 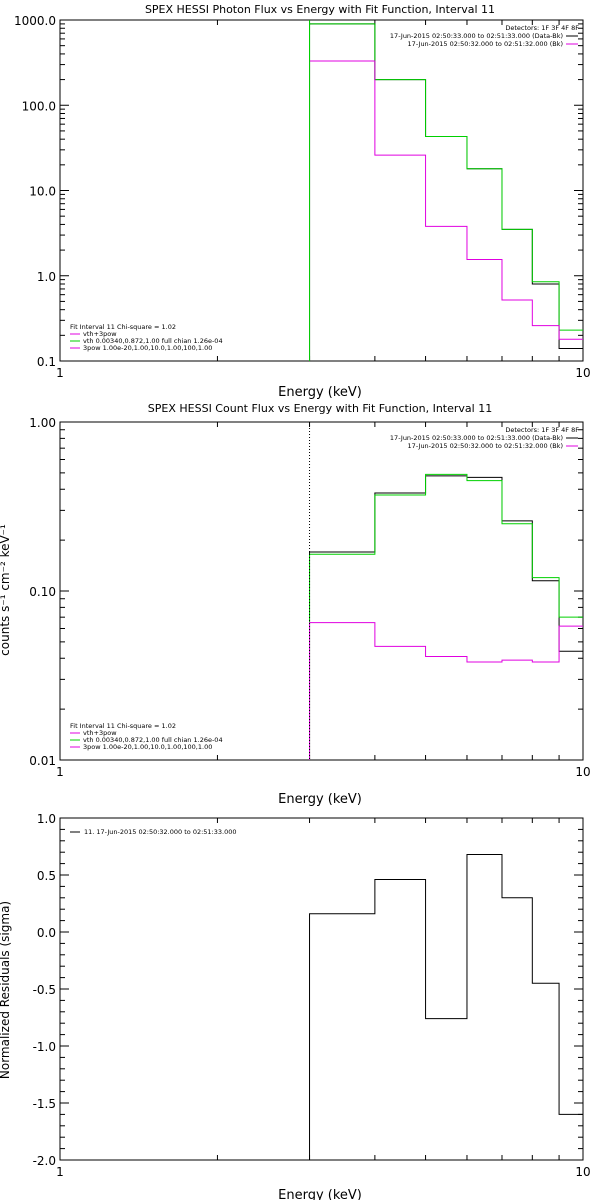 I want to click on y-tick-label: 0.01, so click(x=42, y=761).